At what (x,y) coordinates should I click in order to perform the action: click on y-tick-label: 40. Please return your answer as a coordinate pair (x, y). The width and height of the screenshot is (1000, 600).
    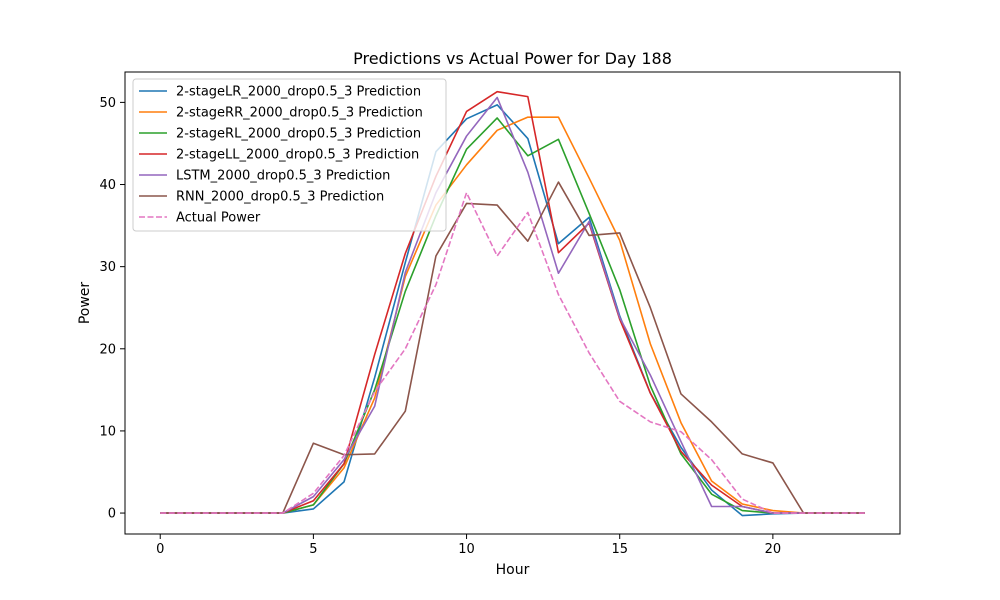
    Looking at the image, I should click on (107, 185).